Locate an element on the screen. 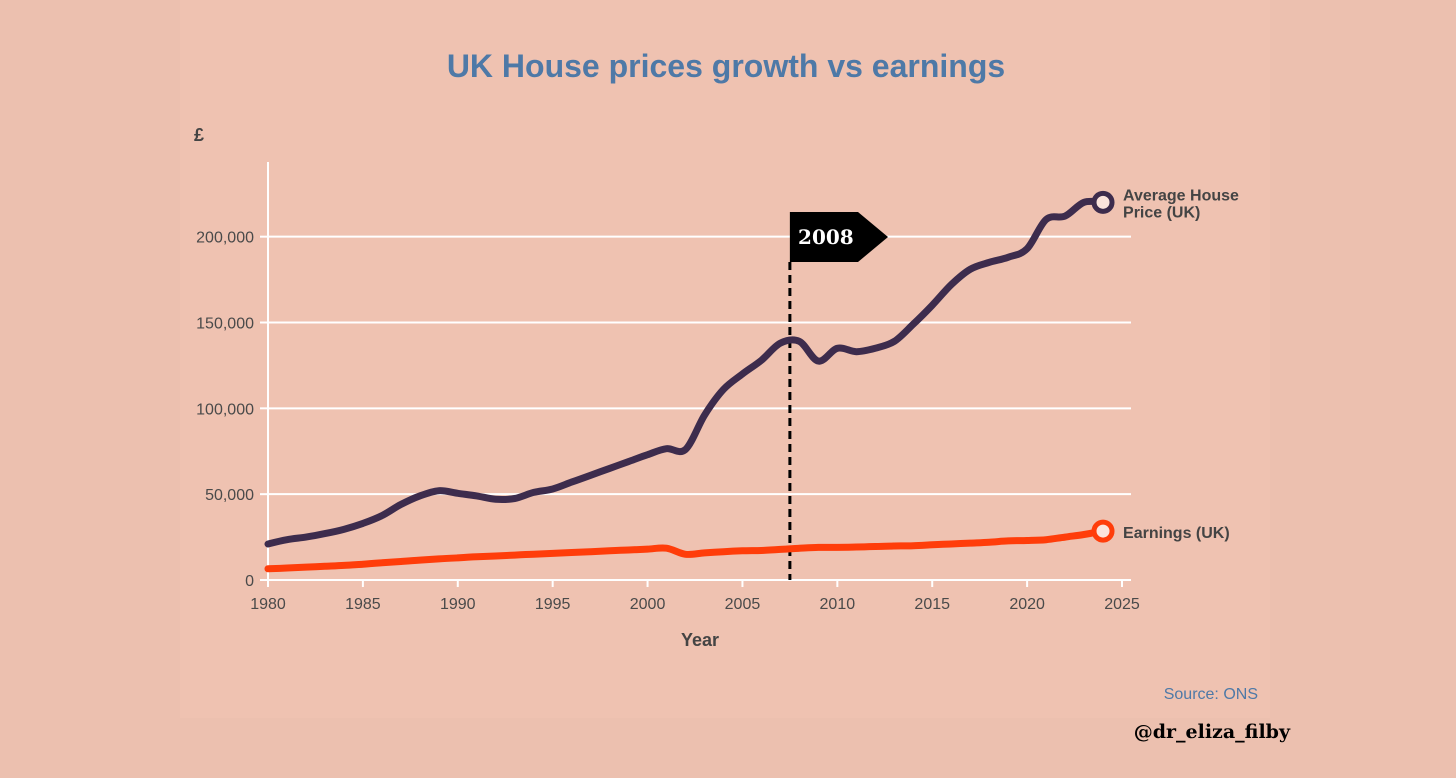 The height and width of the screenshot is (778, 1456). series-label-earnings-line-0: Earnings (UK) is located at coordinates (1176, 533).